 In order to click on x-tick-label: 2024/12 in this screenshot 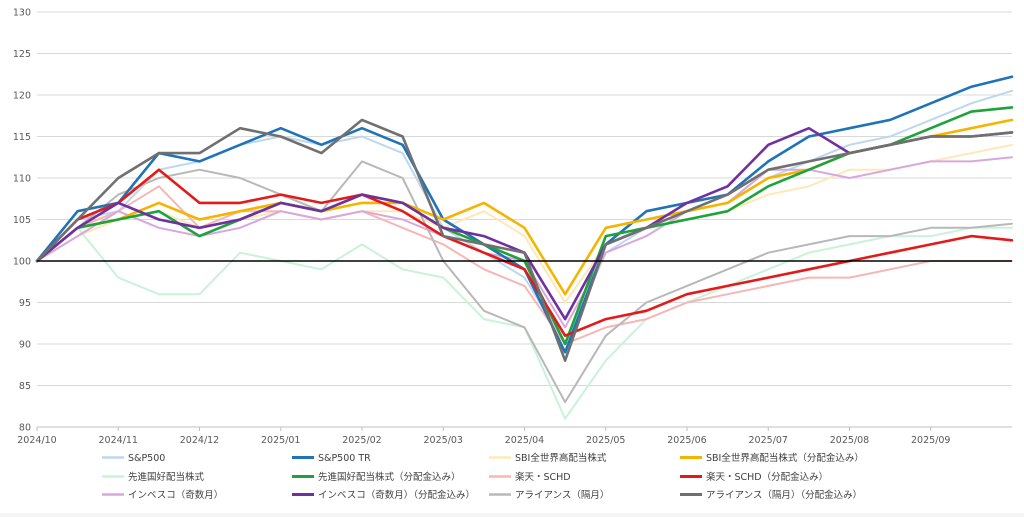, I will do `click(199, 440)`.